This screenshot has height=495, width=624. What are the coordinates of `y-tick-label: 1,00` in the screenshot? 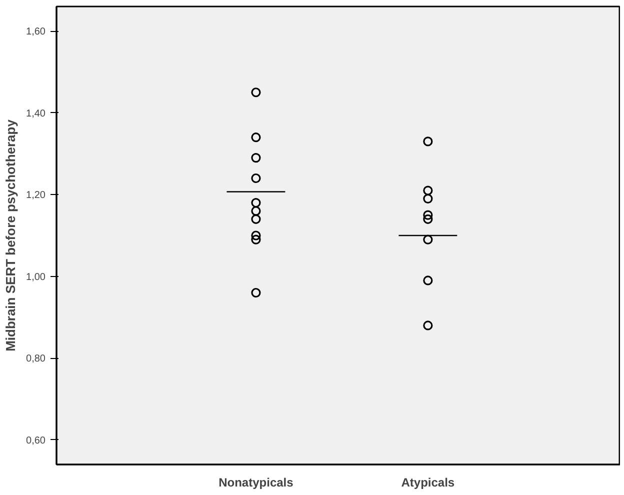 It's located at (36, 277).